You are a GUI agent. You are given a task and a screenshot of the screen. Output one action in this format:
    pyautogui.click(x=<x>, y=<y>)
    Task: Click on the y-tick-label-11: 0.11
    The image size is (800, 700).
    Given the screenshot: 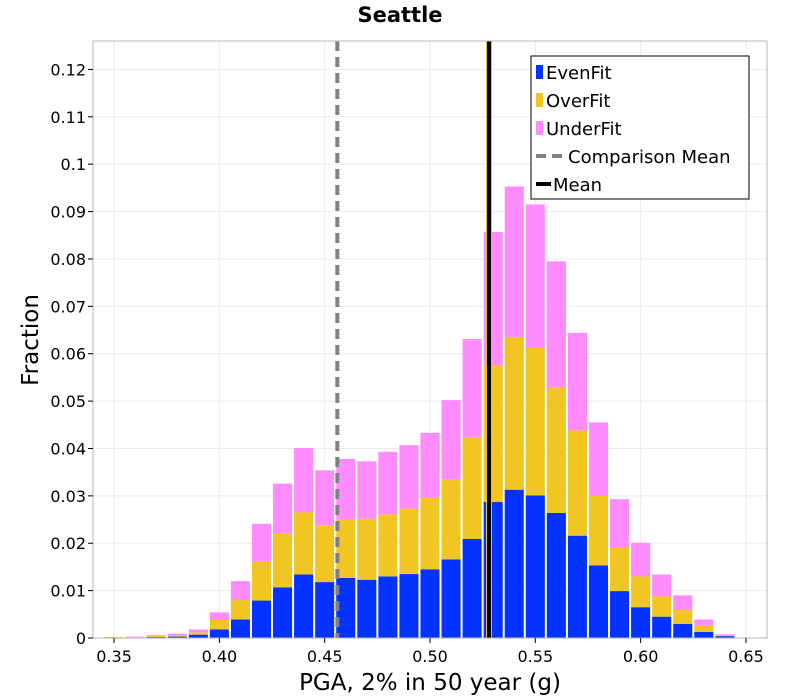 What is the action you would take?
    pyautogui.click(x=68, y=117)
    